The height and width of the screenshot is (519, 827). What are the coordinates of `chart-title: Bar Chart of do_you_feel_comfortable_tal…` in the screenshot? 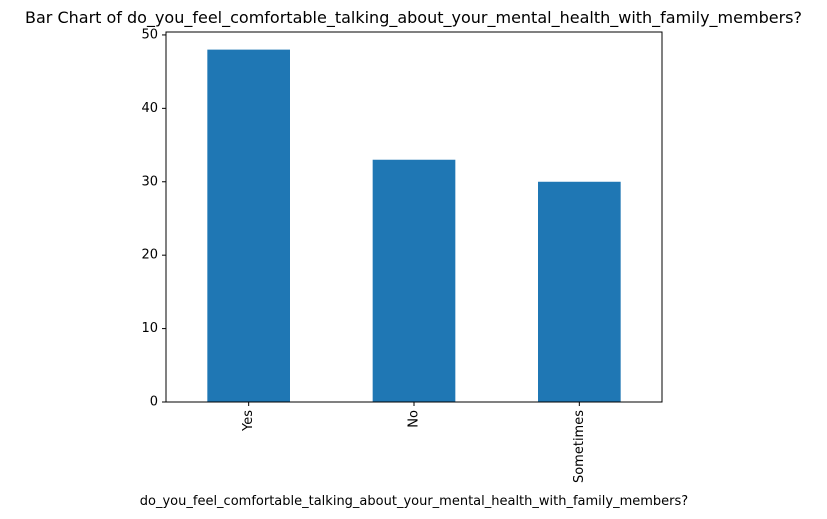 It's located at (413, 18).